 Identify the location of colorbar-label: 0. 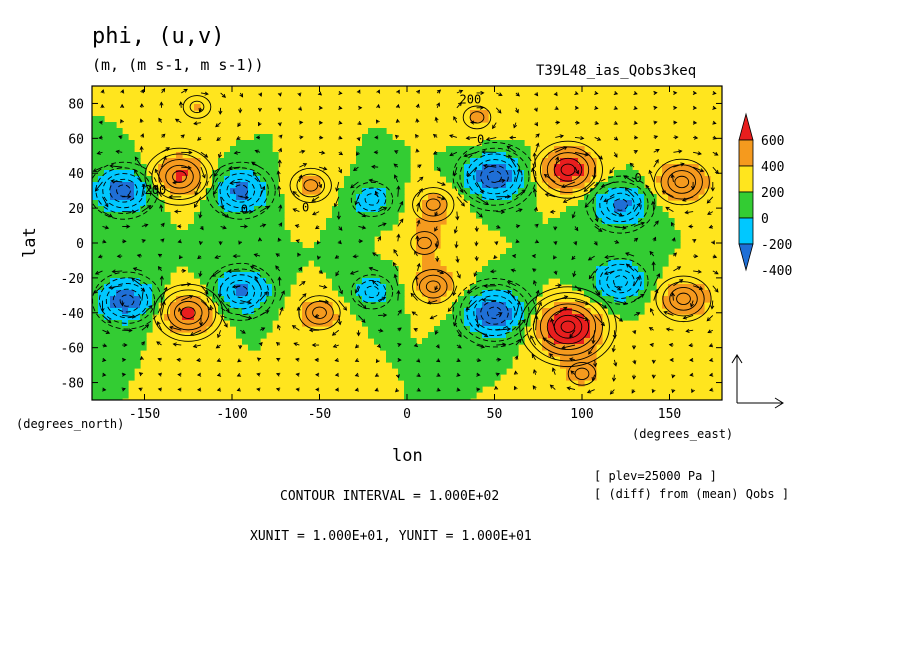
(765, 219).